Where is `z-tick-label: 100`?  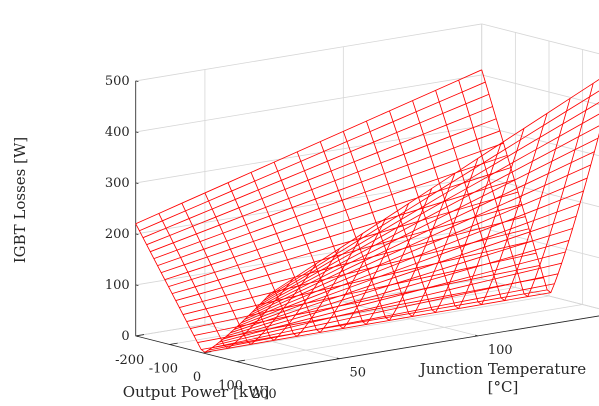
z-tick-label: 100 is located at coordinates (117, 285).